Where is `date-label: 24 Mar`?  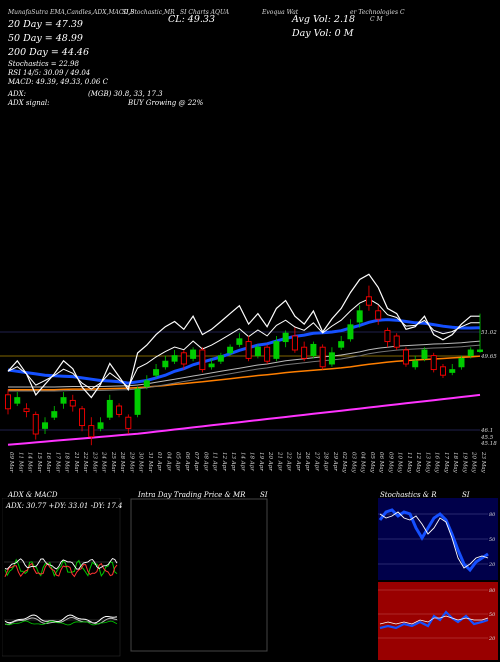
date-label: 24 Mar is located at coordinates (104, 462).